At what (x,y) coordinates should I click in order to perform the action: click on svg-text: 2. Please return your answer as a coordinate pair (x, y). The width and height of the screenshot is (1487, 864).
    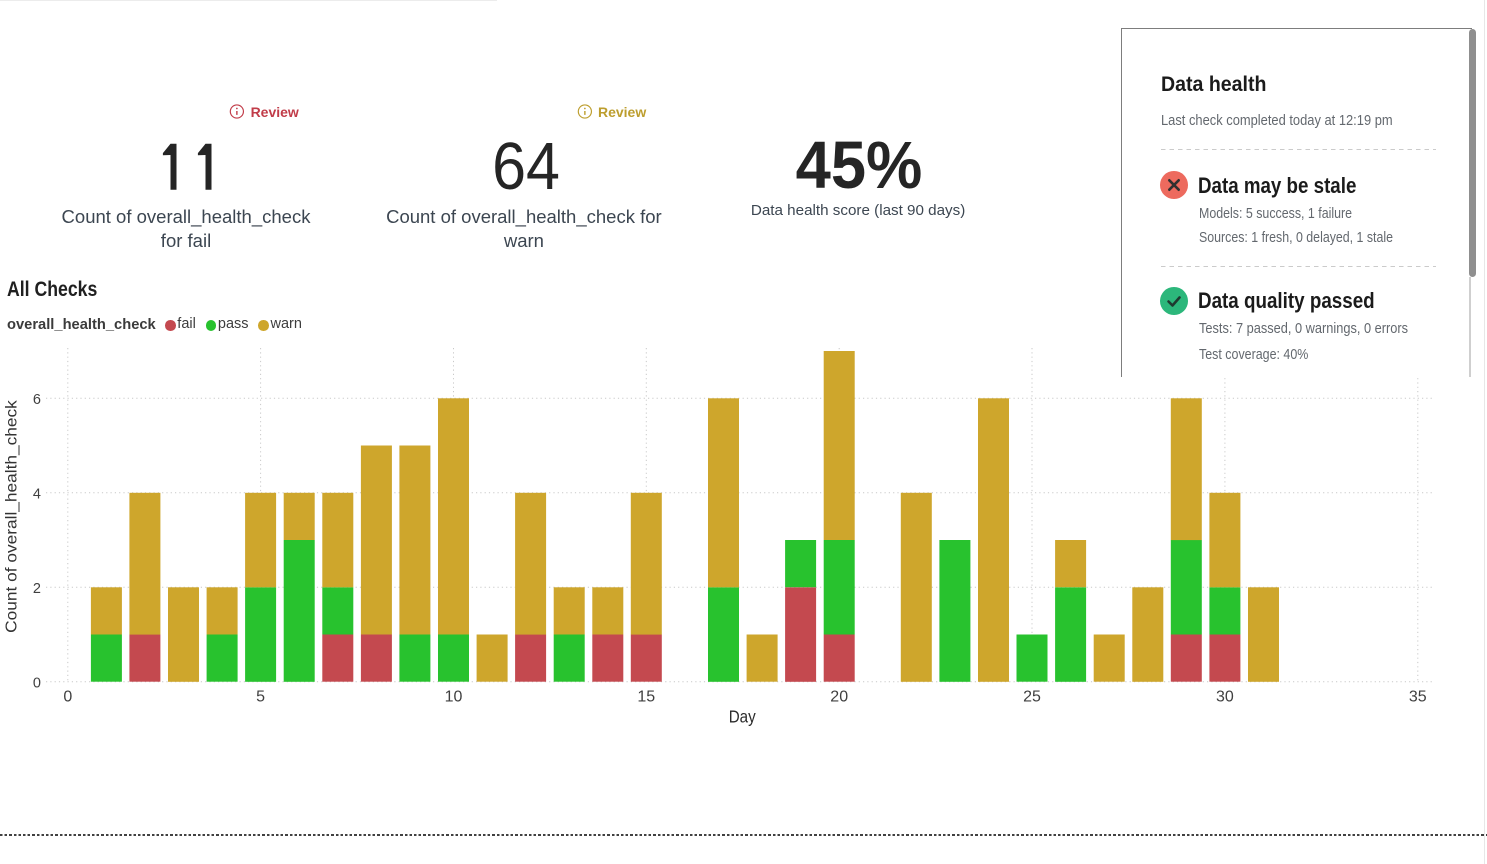
    Looking at the image, I should click on (37, 589).